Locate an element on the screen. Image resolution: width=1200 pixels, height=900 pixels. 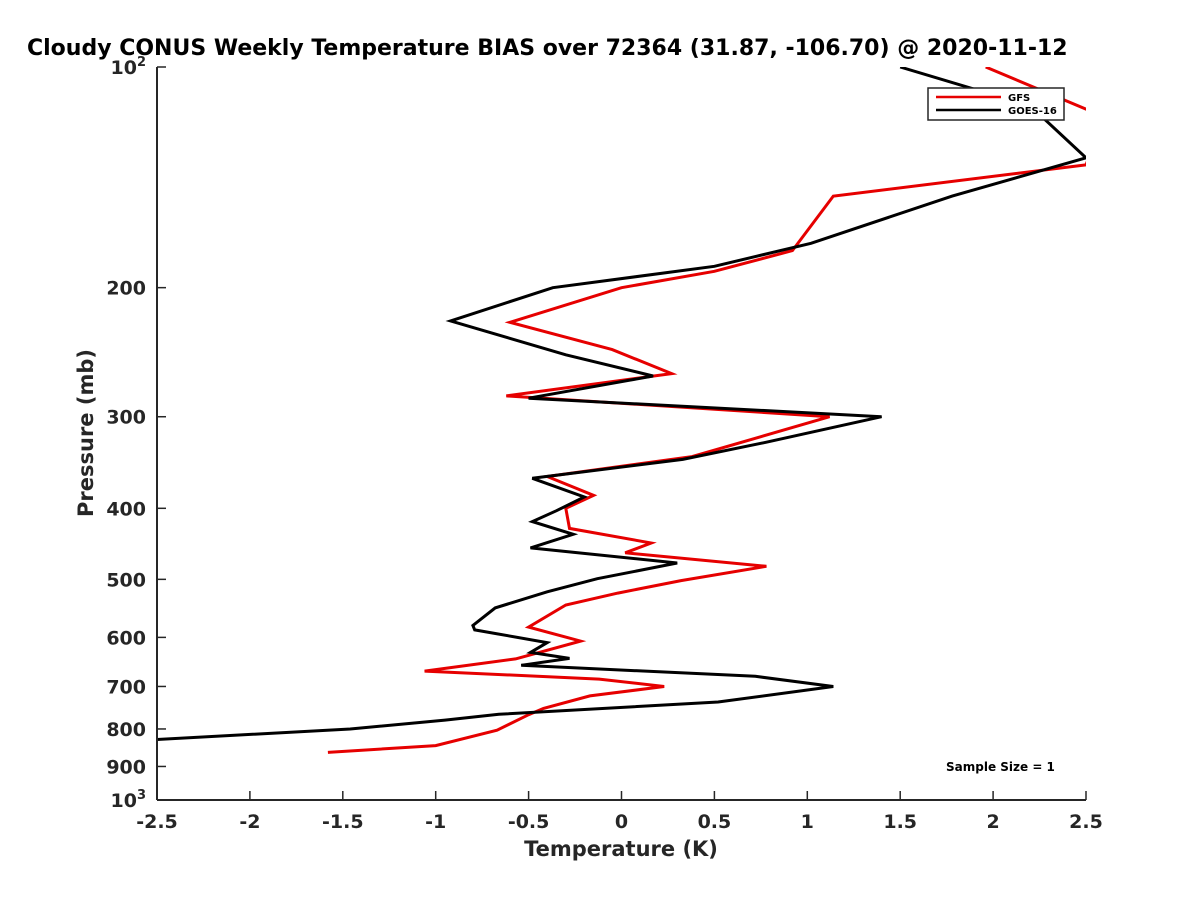
x-tick-label: -1.5 is located at coordinates (343, 822).